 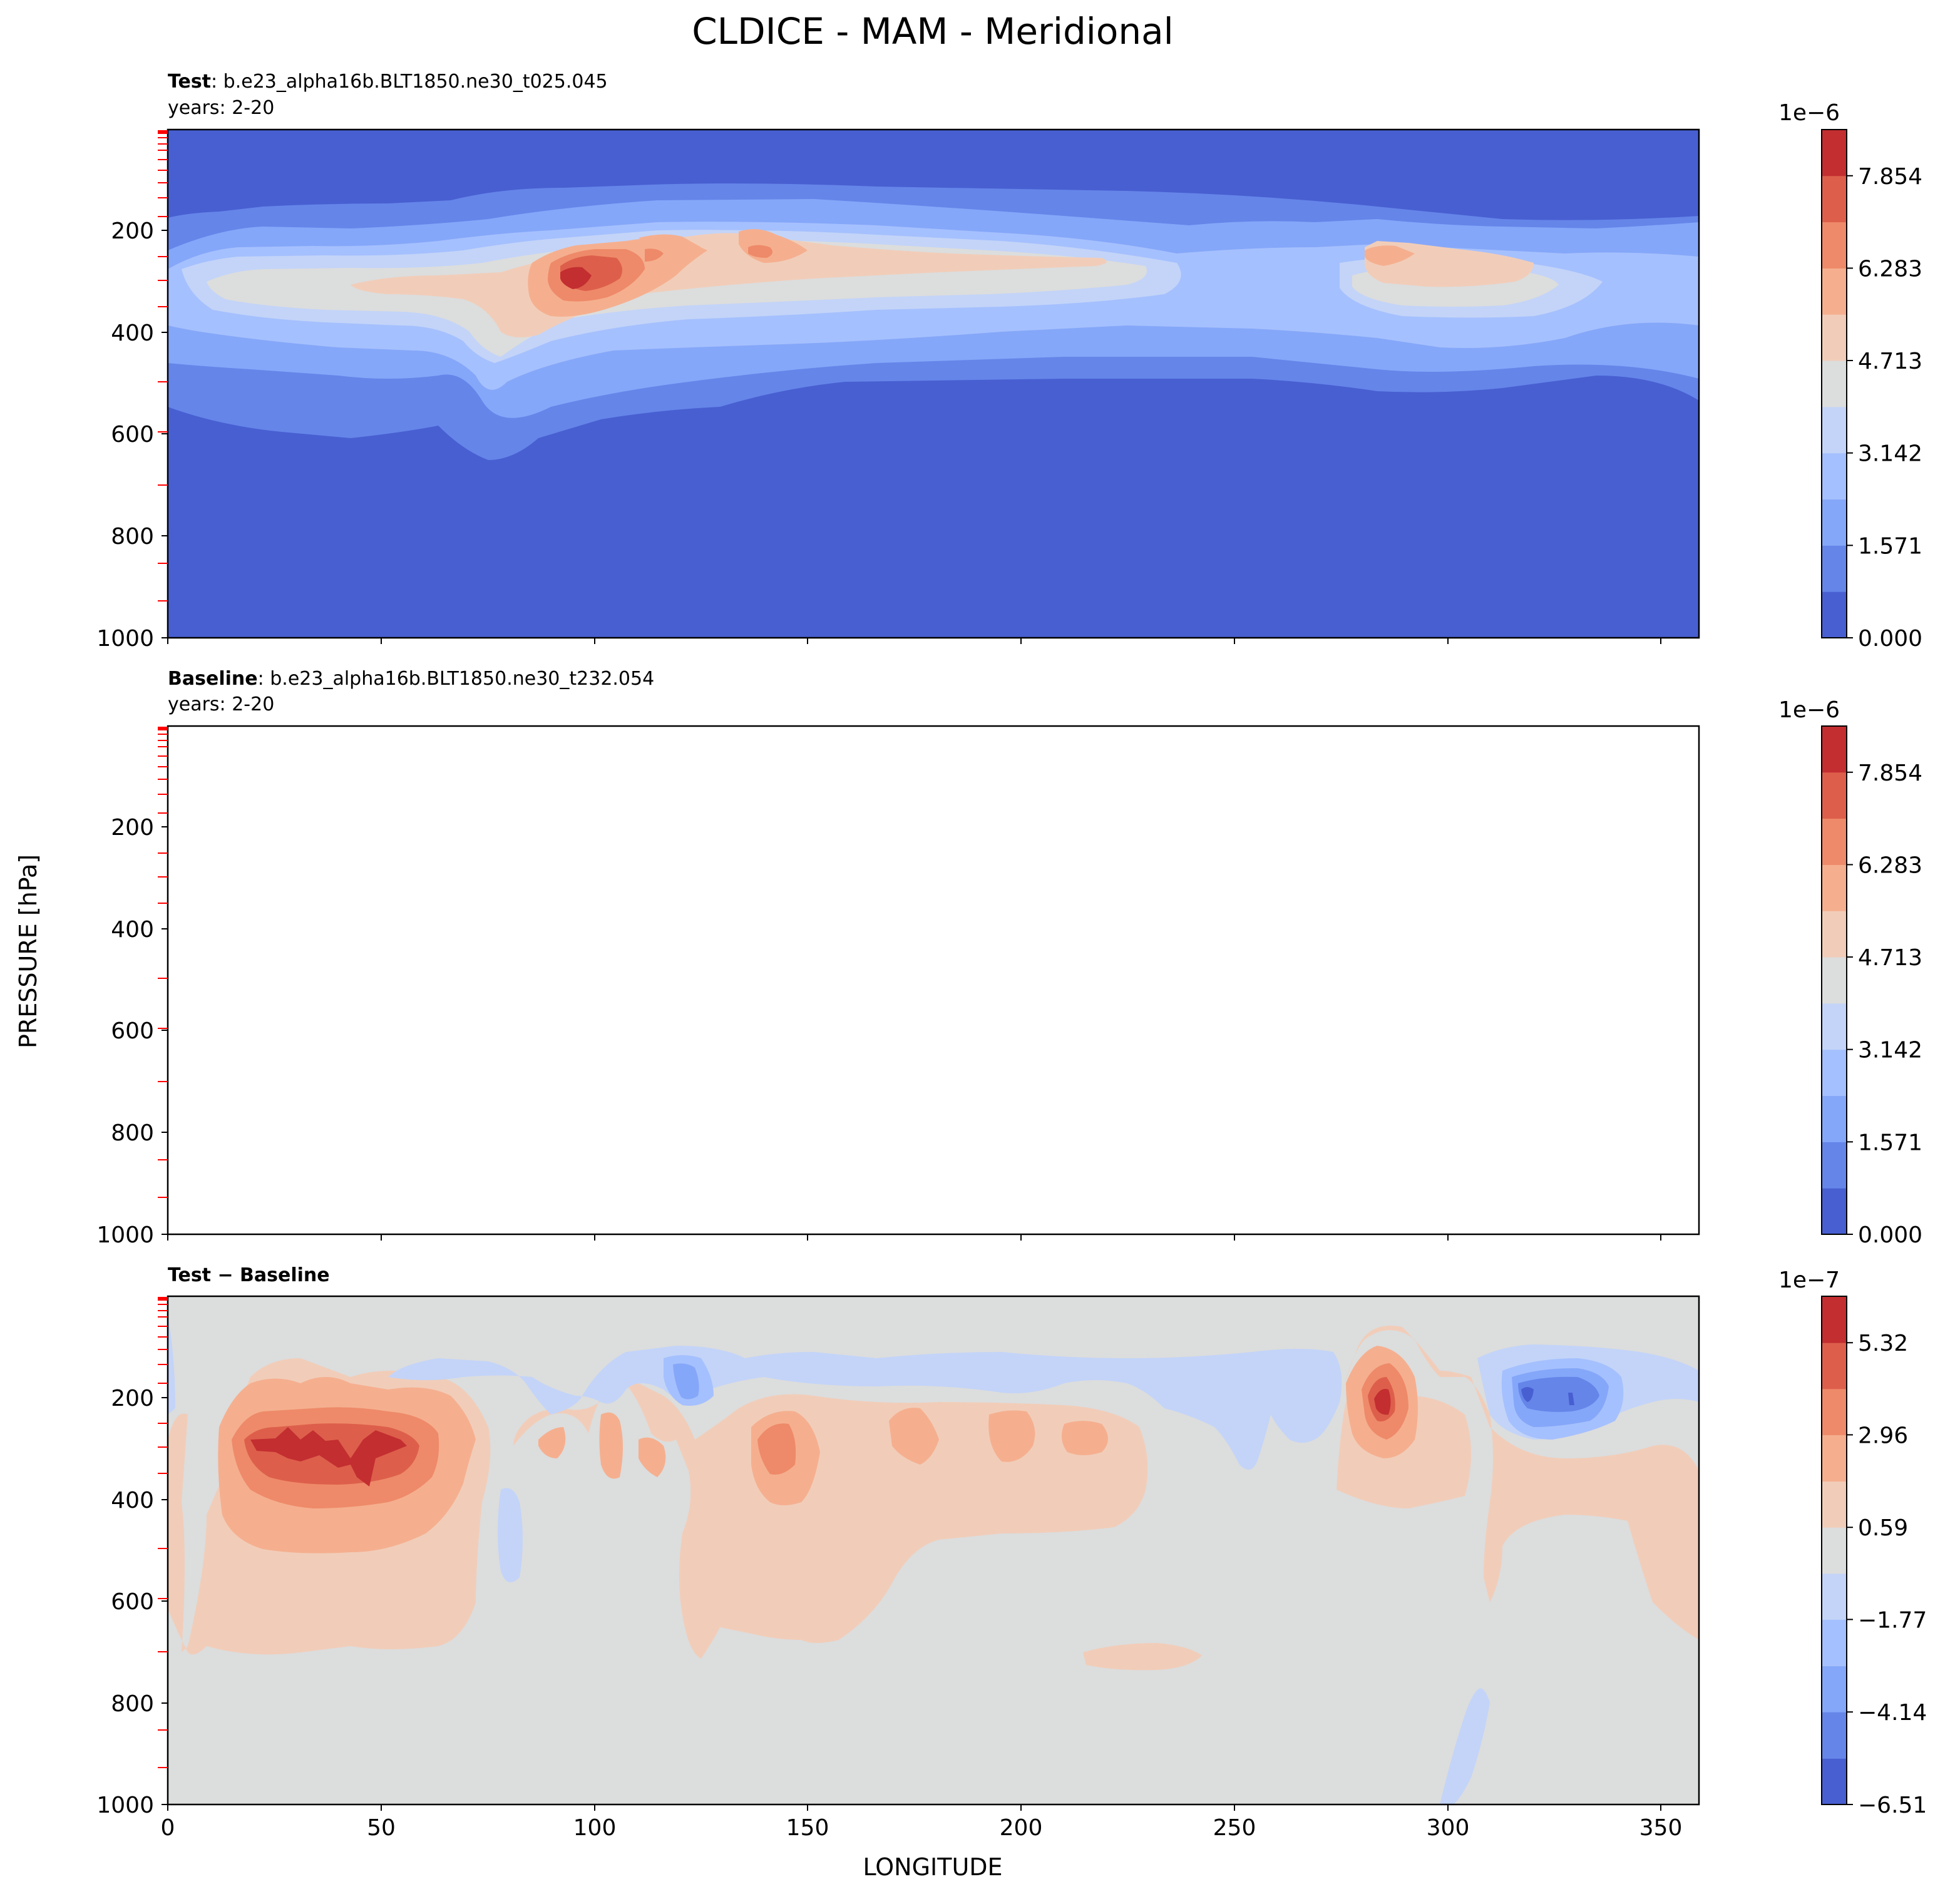 What do you see at coordinates (1021, 1828) in the screenshot?
I see `x-tick-label: 200` at bounding box center [1021, 1828].